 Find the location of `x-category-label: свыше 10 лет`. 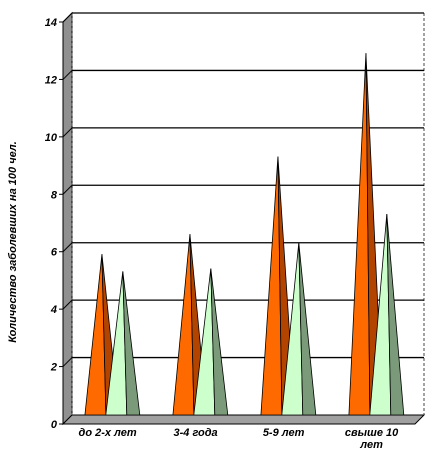

x-category-label: свыше 10 лет is located at coordinates (372, 438).